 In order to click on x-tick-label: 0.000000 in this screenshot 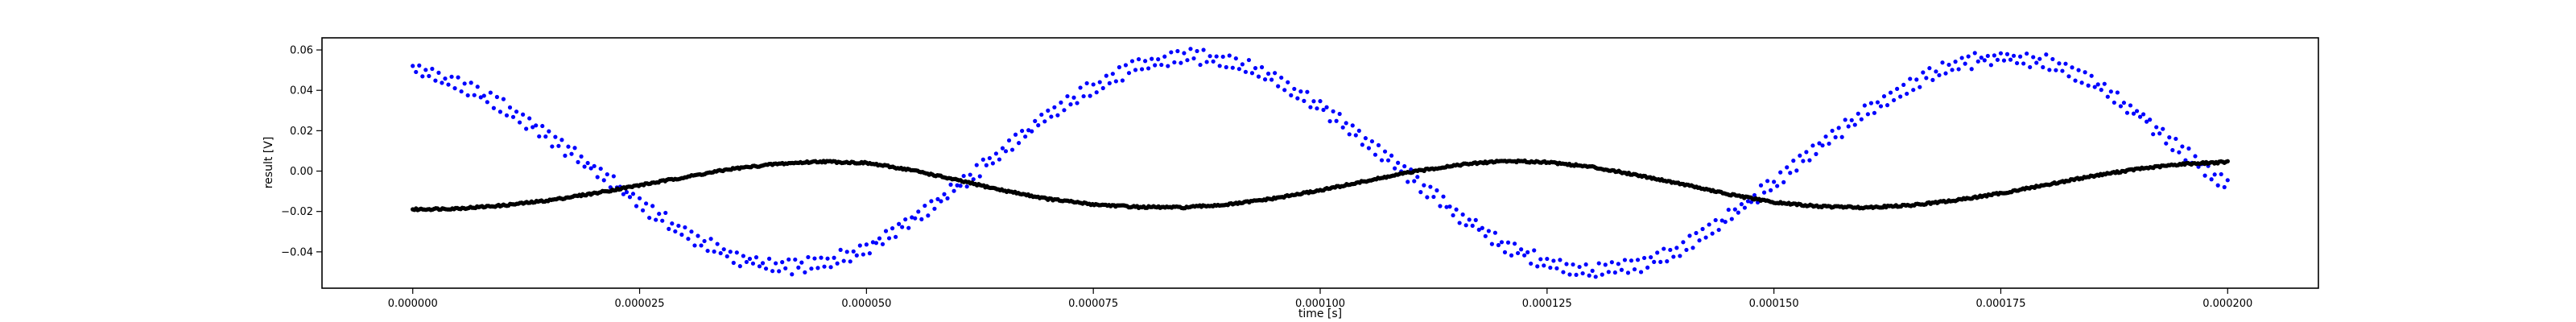, I will do `click(413, 304)`.